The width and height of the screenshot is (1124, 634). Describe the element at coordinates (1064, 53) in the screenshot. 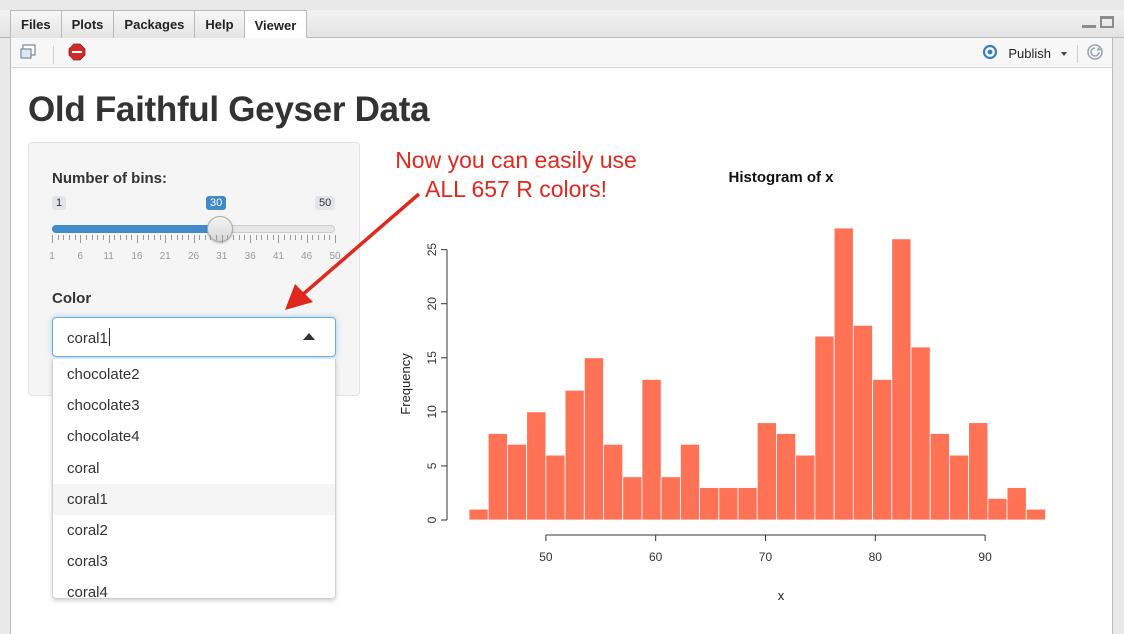

I see `chevron-down-icon` at that location.